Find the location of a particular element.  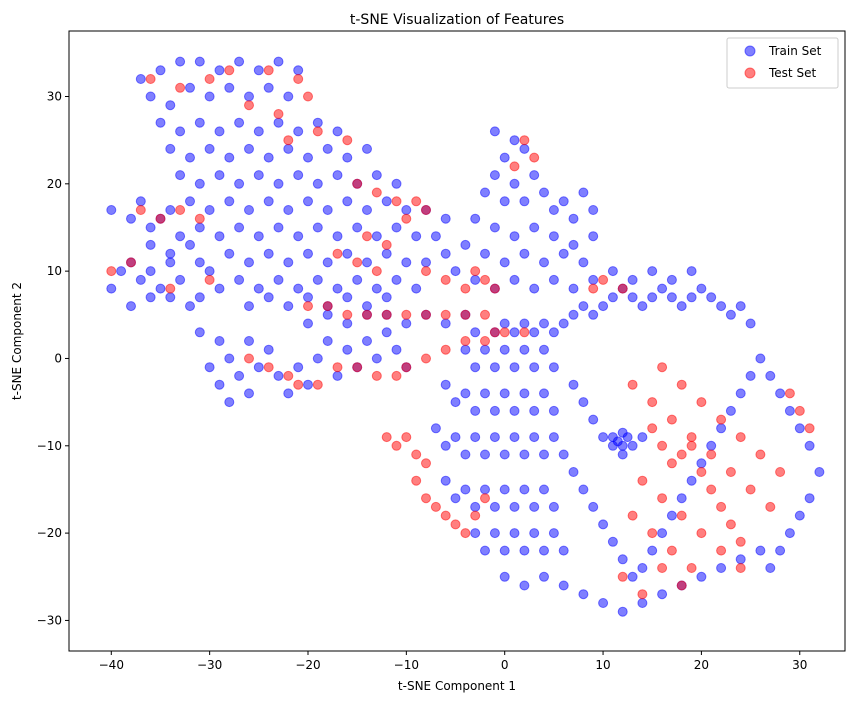

y-tick-label: −20 is located at coordinates (49, 533).